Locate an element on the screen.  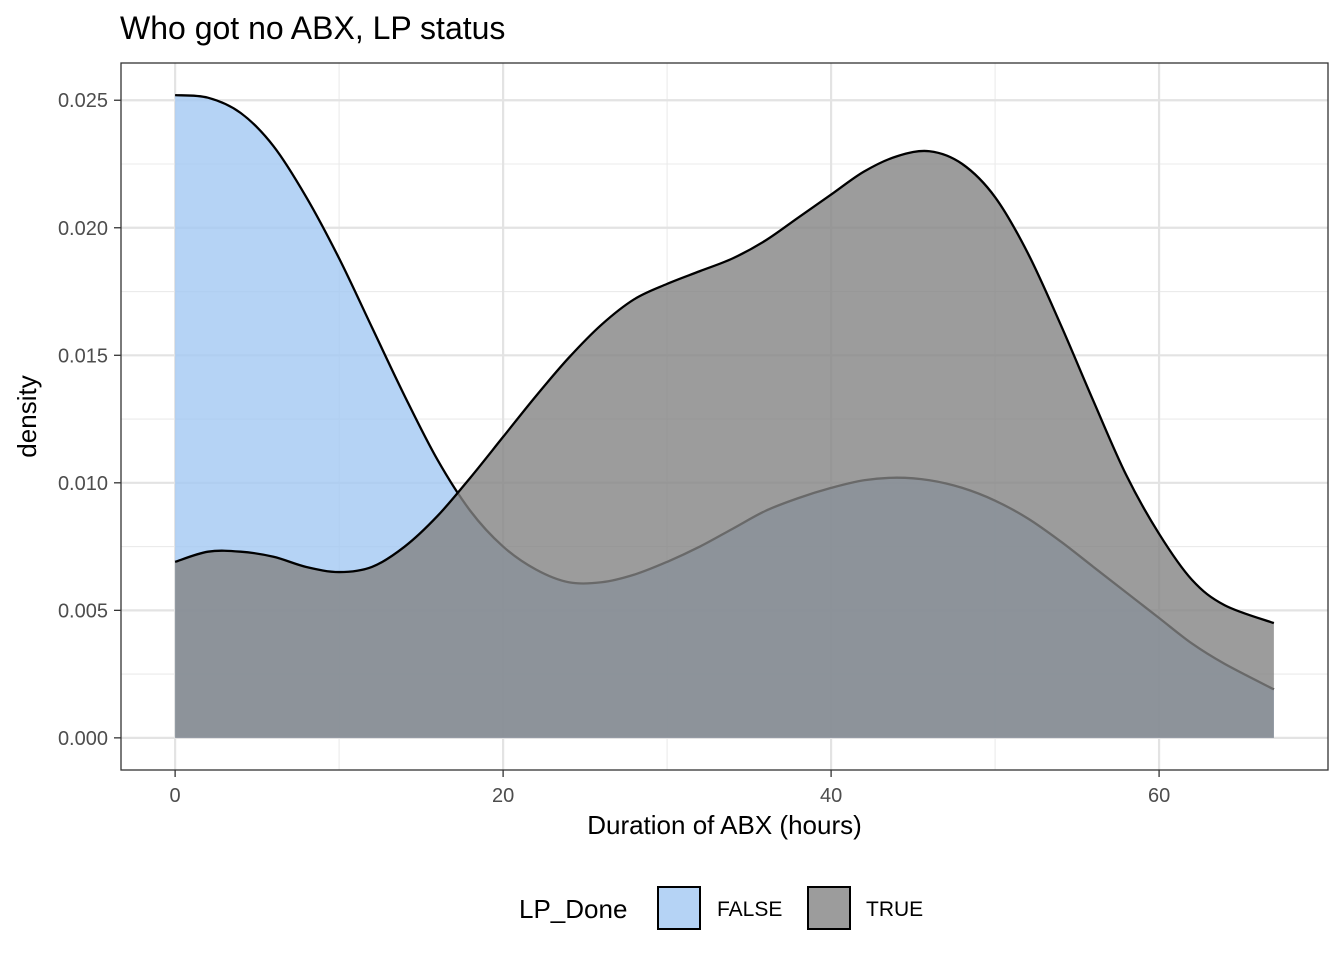
legend-label-false: FALSE is located at coordinates (749, 909).